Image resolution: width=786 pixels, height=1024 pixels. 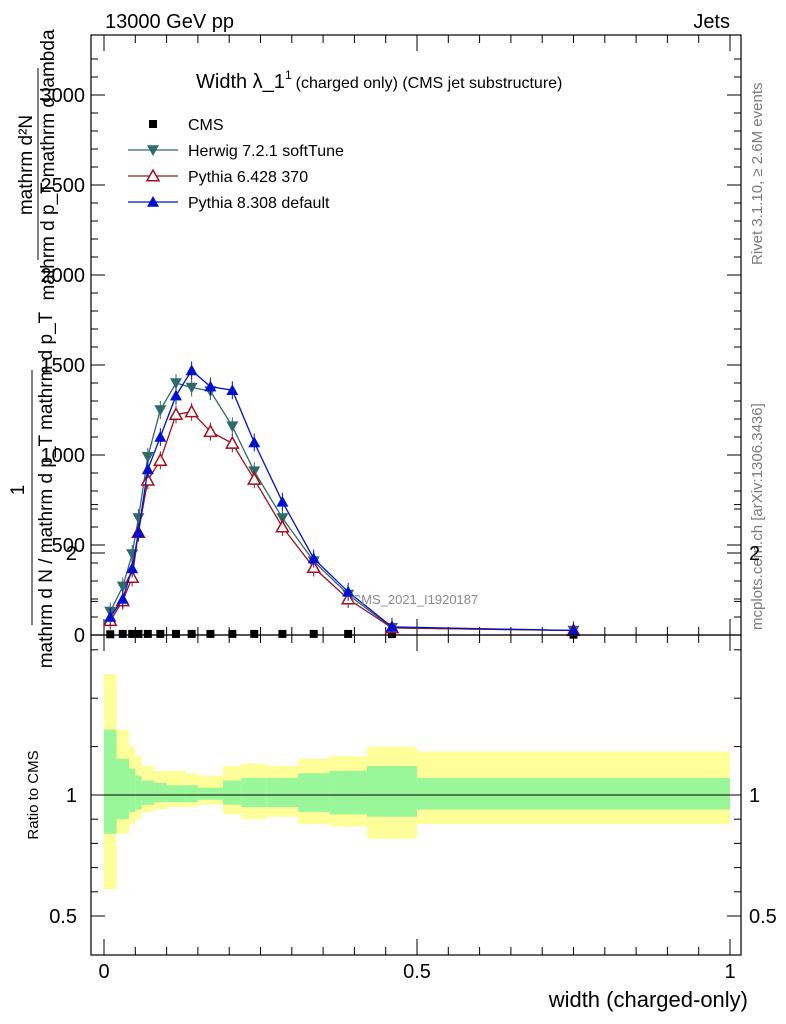 What do you see at coordinates (288, 75) in the screenshot?
I see `chart-title-sup: 1` at bounding box center [288, 75].